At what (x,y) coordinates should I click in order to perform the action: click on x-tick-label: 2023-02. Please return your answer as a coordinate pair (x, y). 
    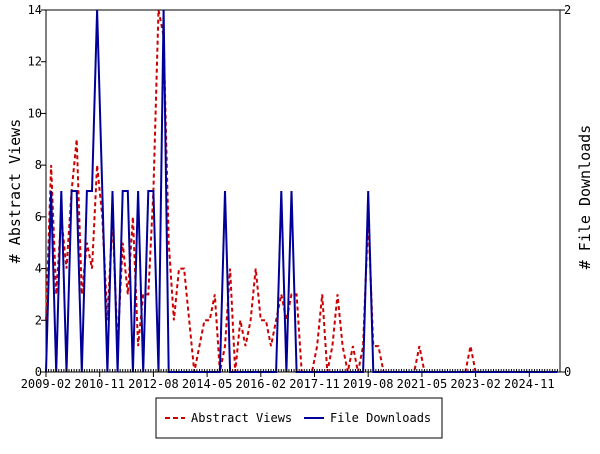
    Looking at the image, I should click on (475, 384).